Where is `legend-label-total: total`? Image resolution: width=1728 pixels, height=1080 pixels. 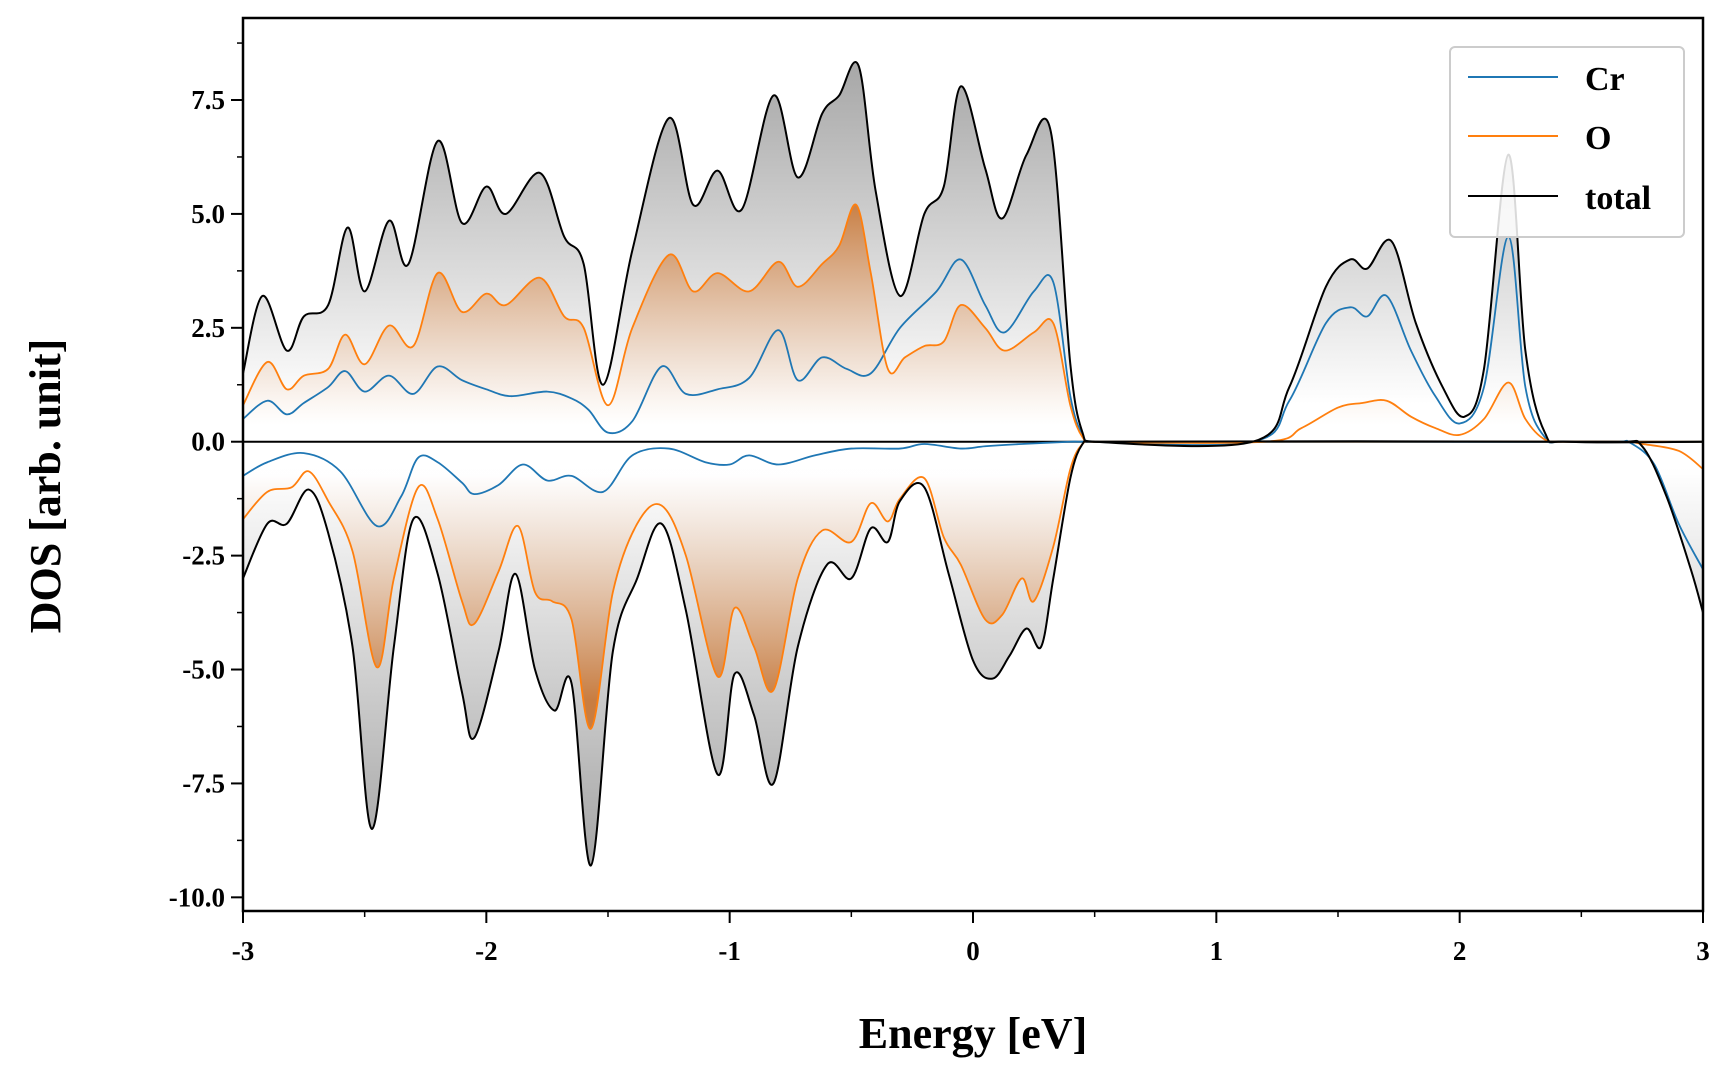 legend-label-total: total is located at coordinates (1618, 198).